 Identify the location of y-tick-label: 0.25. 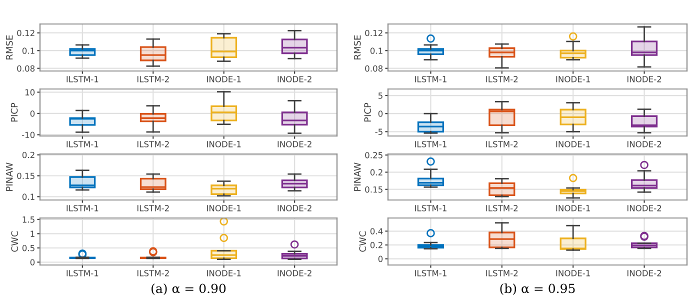
(373, 155).